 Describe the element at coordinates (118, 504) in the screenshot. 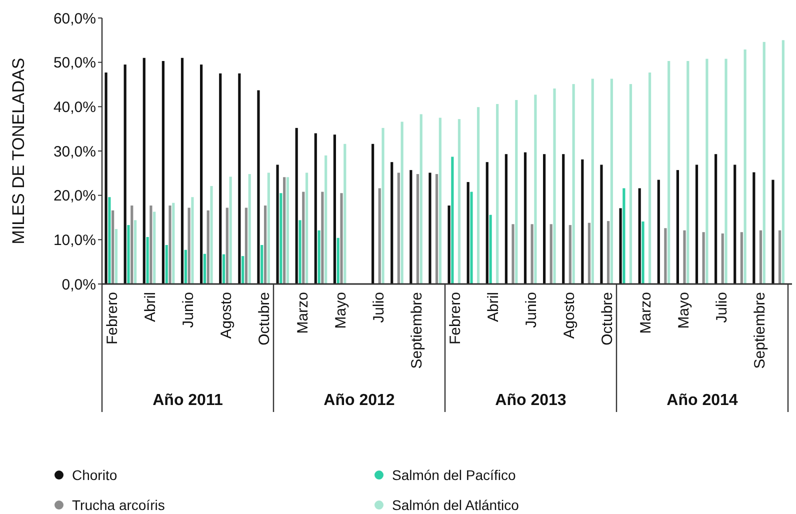

I see `legend-label: Trucha arcoíris` at that location.